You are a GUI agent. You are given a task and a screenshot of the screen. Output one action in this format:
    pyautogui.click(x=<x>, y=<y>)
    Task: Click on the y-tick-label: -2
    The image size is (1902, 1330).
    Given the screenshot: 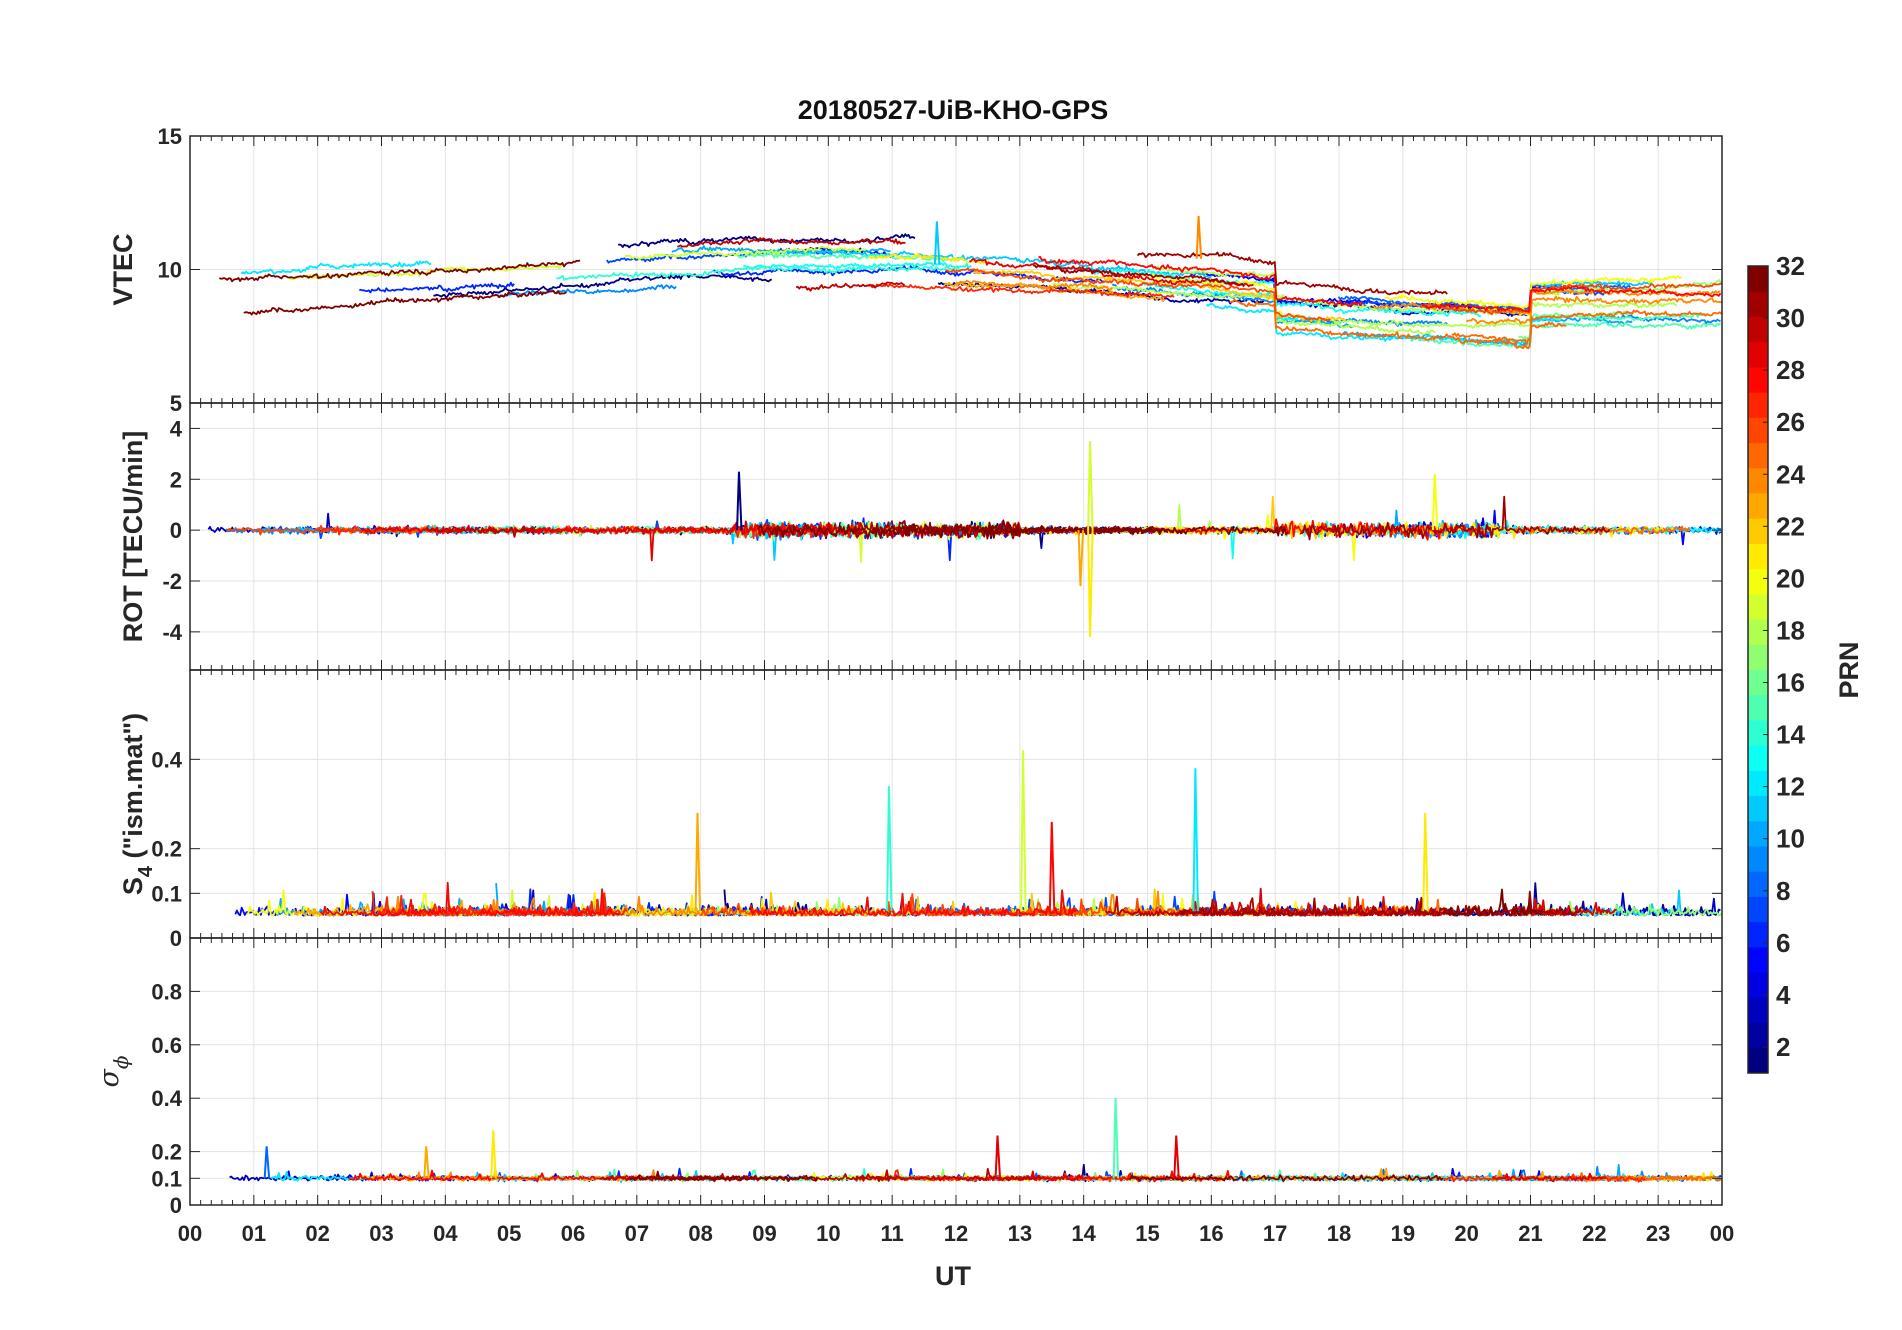 What is the action you would take?
    pyautogui.click(x=172, y=581)
    